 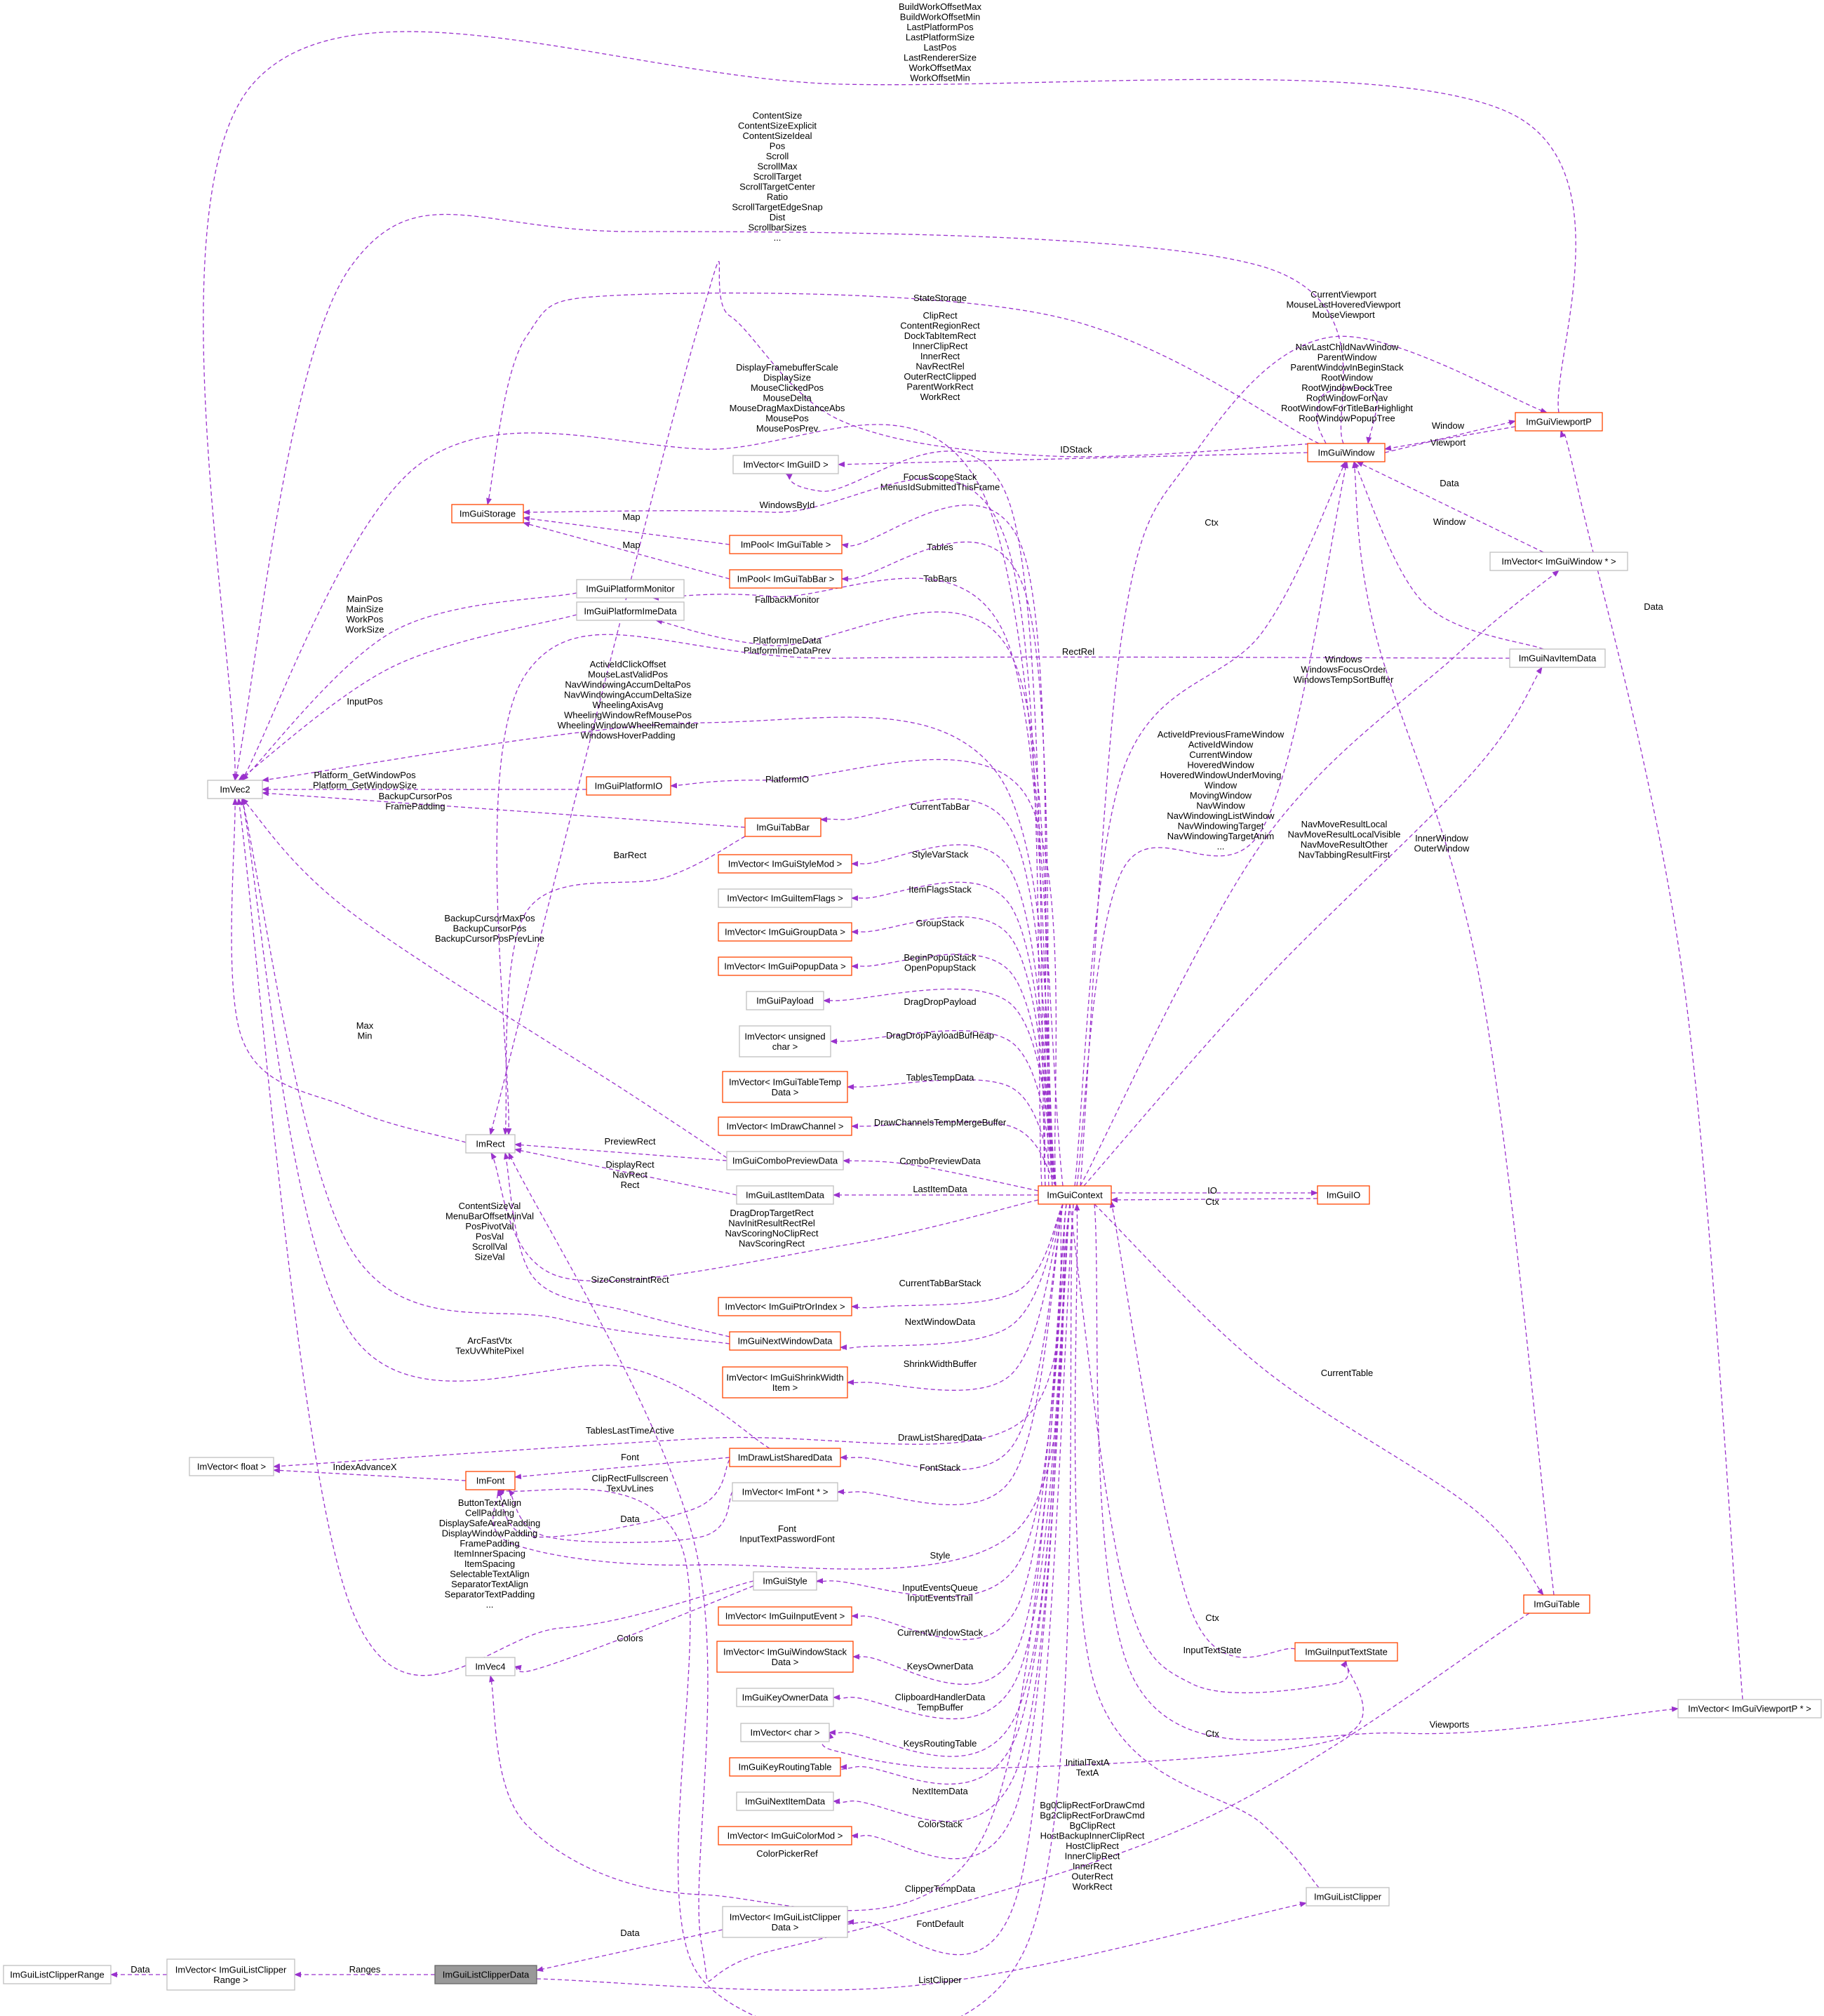 What do you see at coordinates (785, 1801) in the screenshot?
I see `node-im-gui-next-item-data: ImGuiNextItemData` at bounding box center [785, 1801].